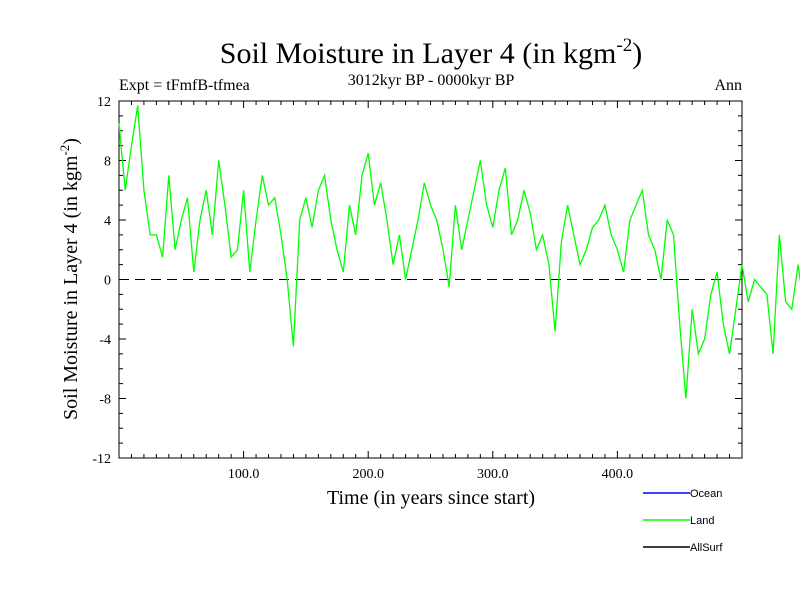 The width and height of the screenshot is (800, 600). I want to click on experiment-label: Expt = tFmfB-tfmea, so click(184, 85).